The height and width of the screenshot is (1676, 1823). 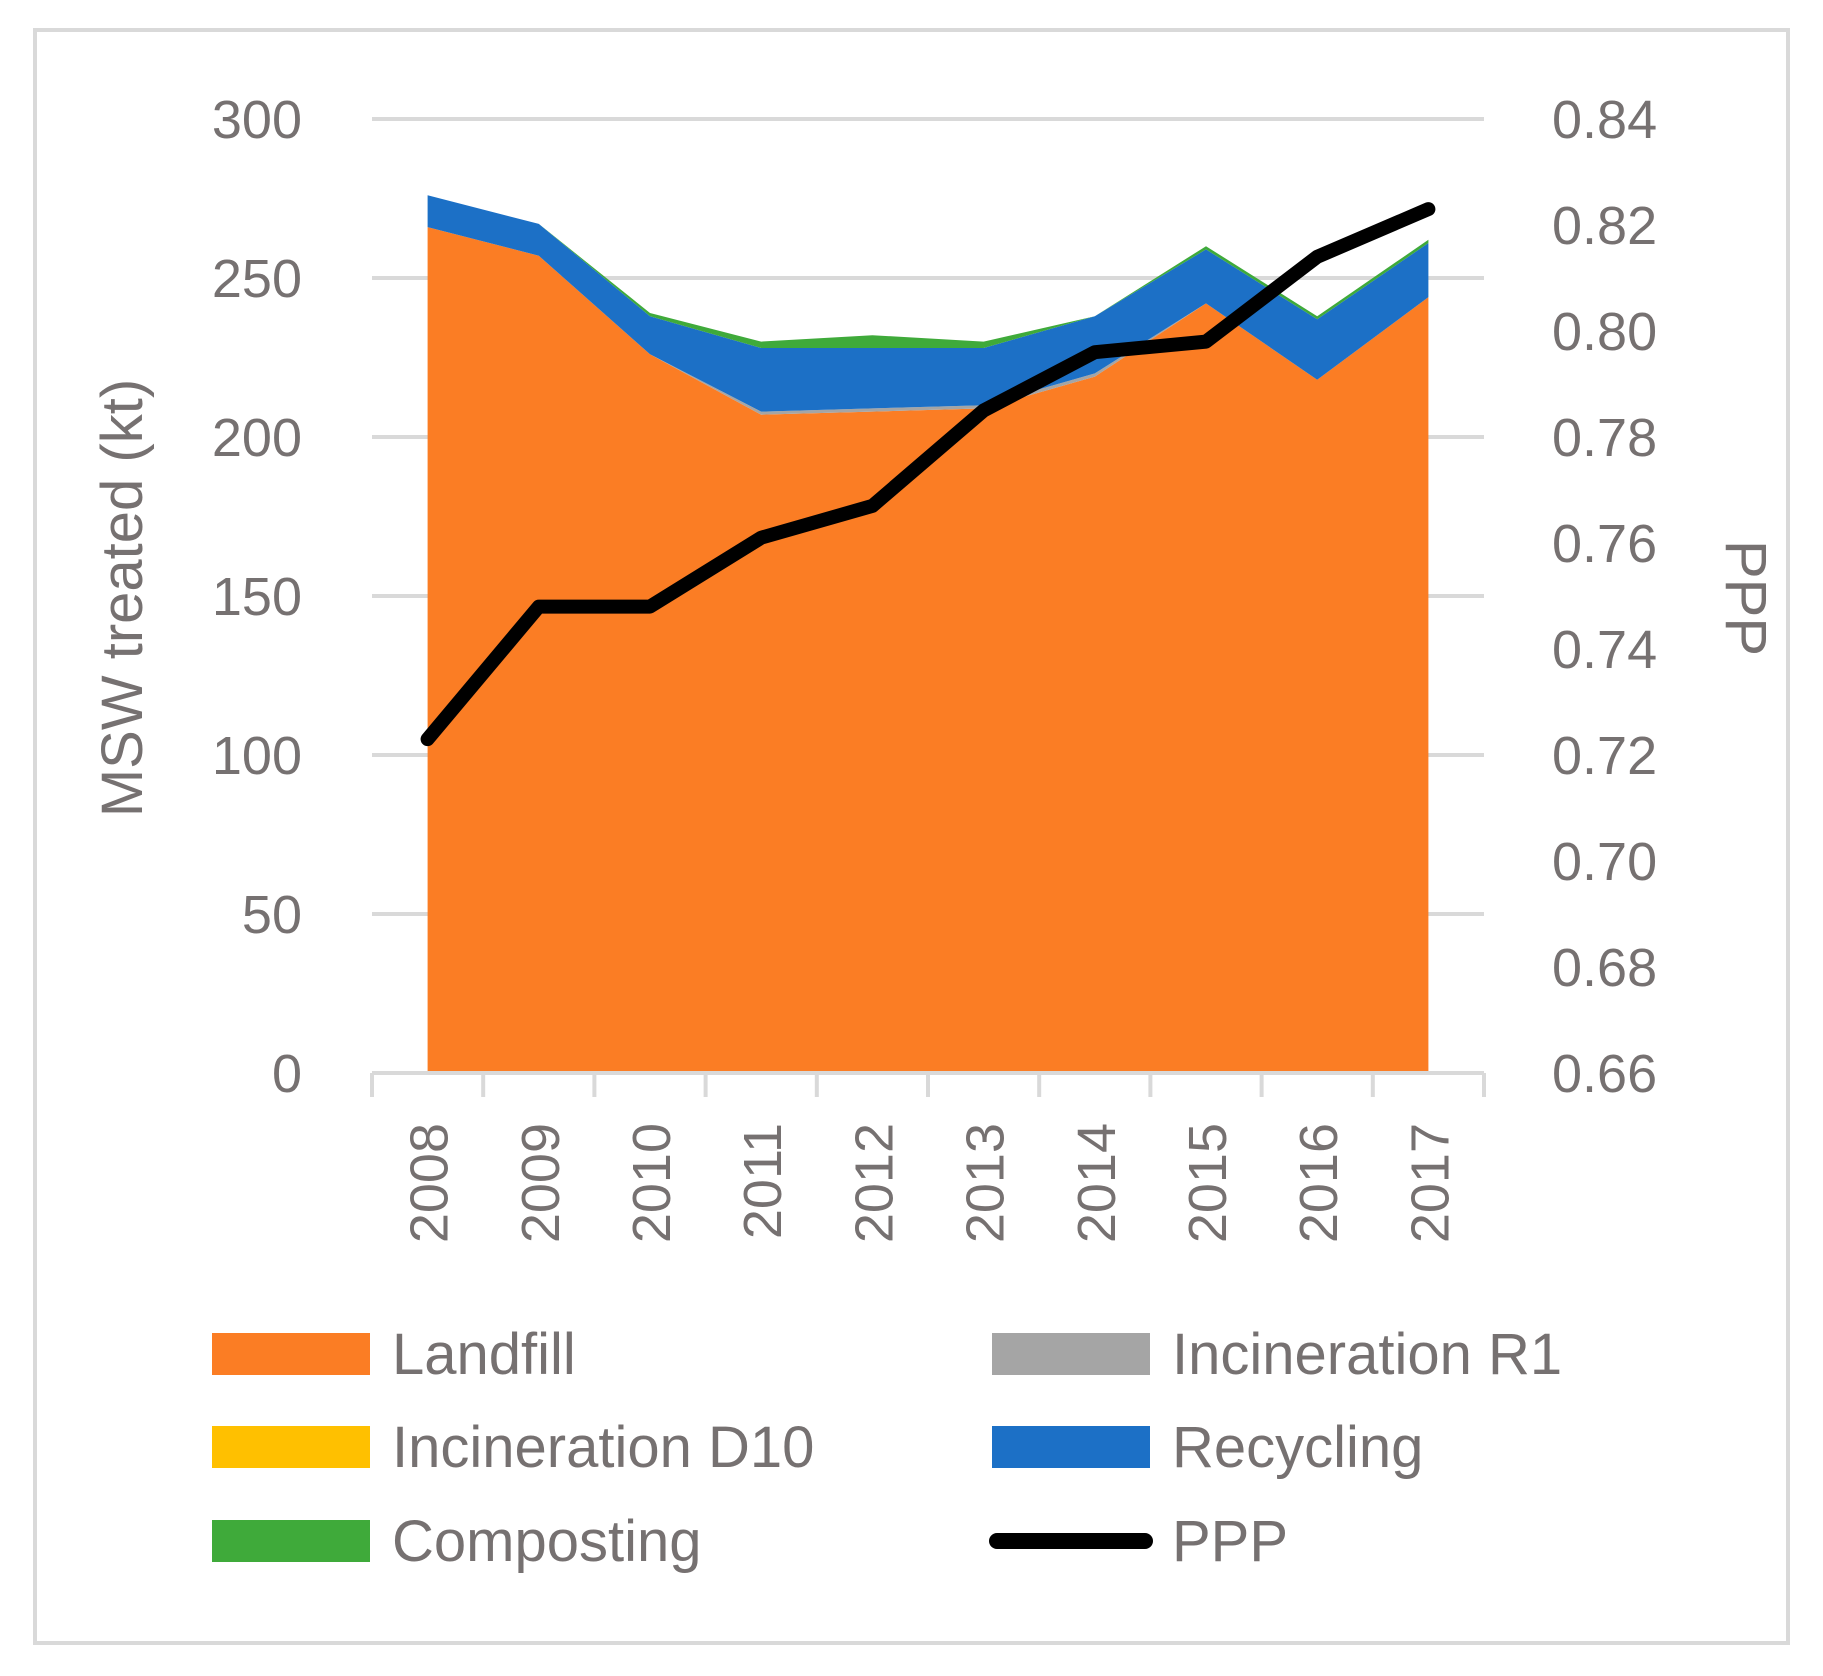 What do you see at coordinates (546, 1541) in the screenshot?
I see `legend-label-composting: Composting` at bounding box center [546, 1541].